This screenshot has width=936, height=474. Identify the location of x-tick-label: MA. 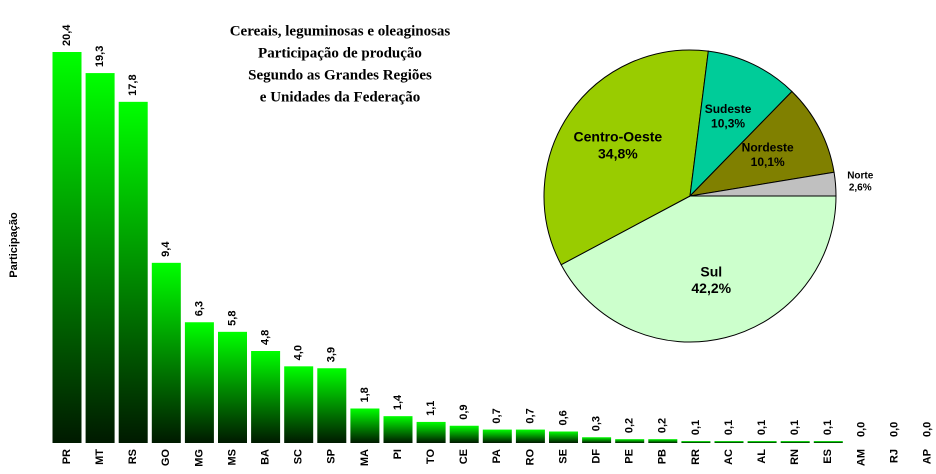
(365, 457).